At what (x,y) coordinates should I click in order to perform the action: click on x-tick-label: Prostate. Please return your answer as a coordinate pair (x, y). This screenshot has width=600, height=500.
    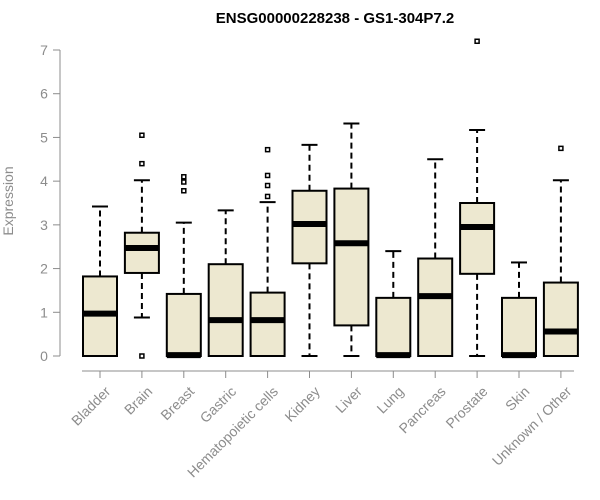
    Looking at the image, I should click on (466, 407).